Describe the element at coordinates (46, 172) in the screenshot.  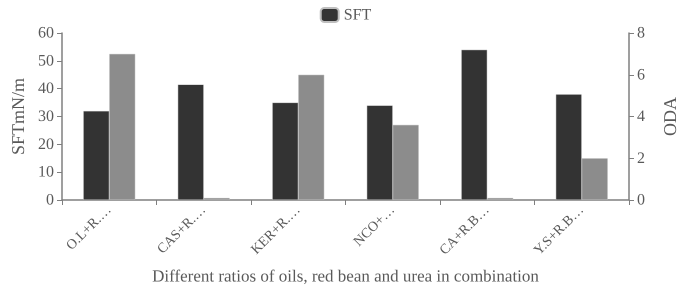
I see `y-tick-label: 10` at that location.